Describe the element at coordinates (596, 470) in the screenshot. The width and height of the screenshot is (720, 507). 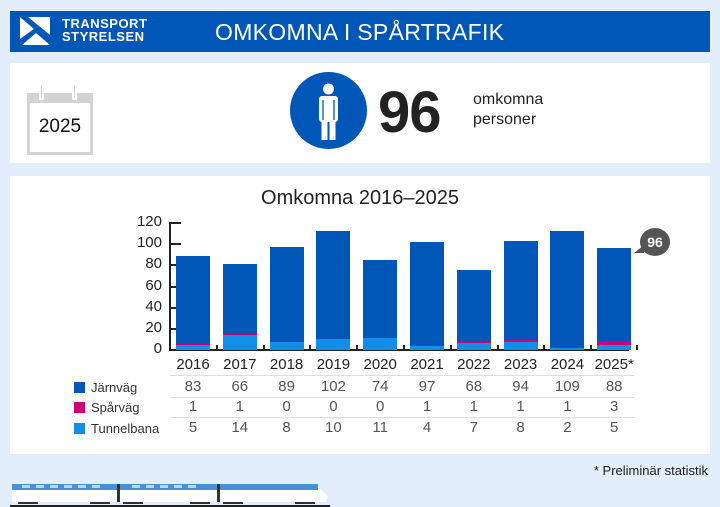
I see `footnote-mark: *` at that location.